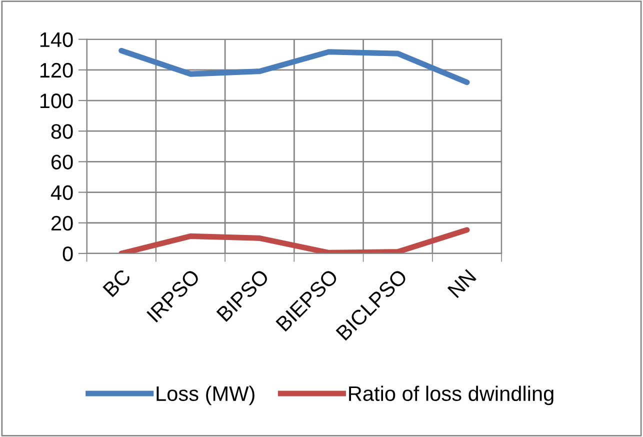  I want to click on legend-label: Loss (MW), so click(205, 396).